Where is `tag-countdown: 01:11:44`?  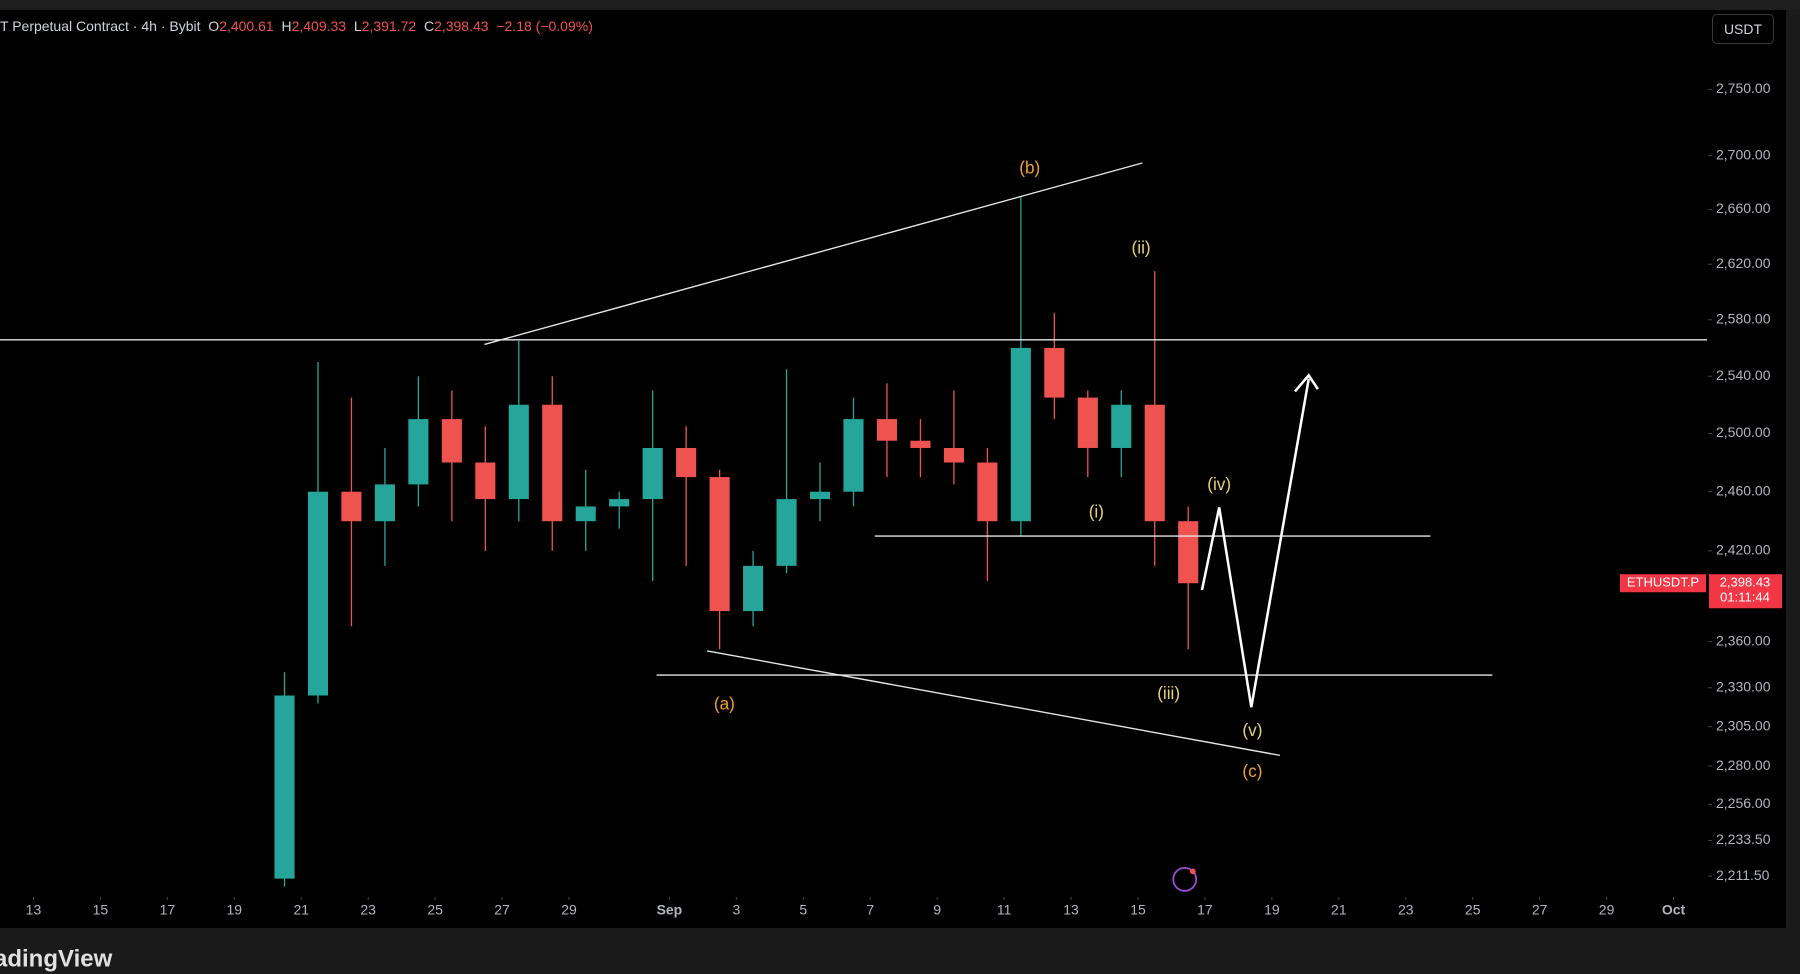 tag-countdown: 01:11:44 is located at coordinates (1745, 597).